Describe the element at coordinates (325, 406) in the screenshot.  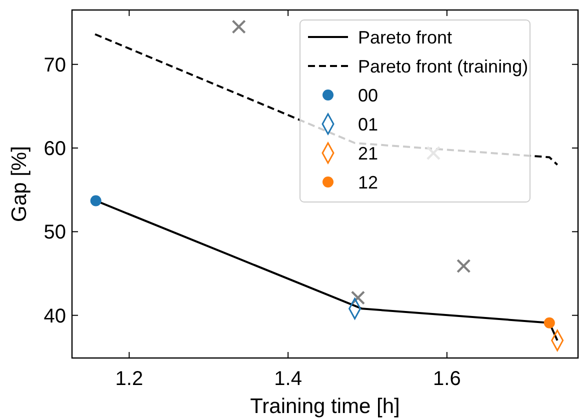
I see `x-axis-title: Training time [h]` at that location.